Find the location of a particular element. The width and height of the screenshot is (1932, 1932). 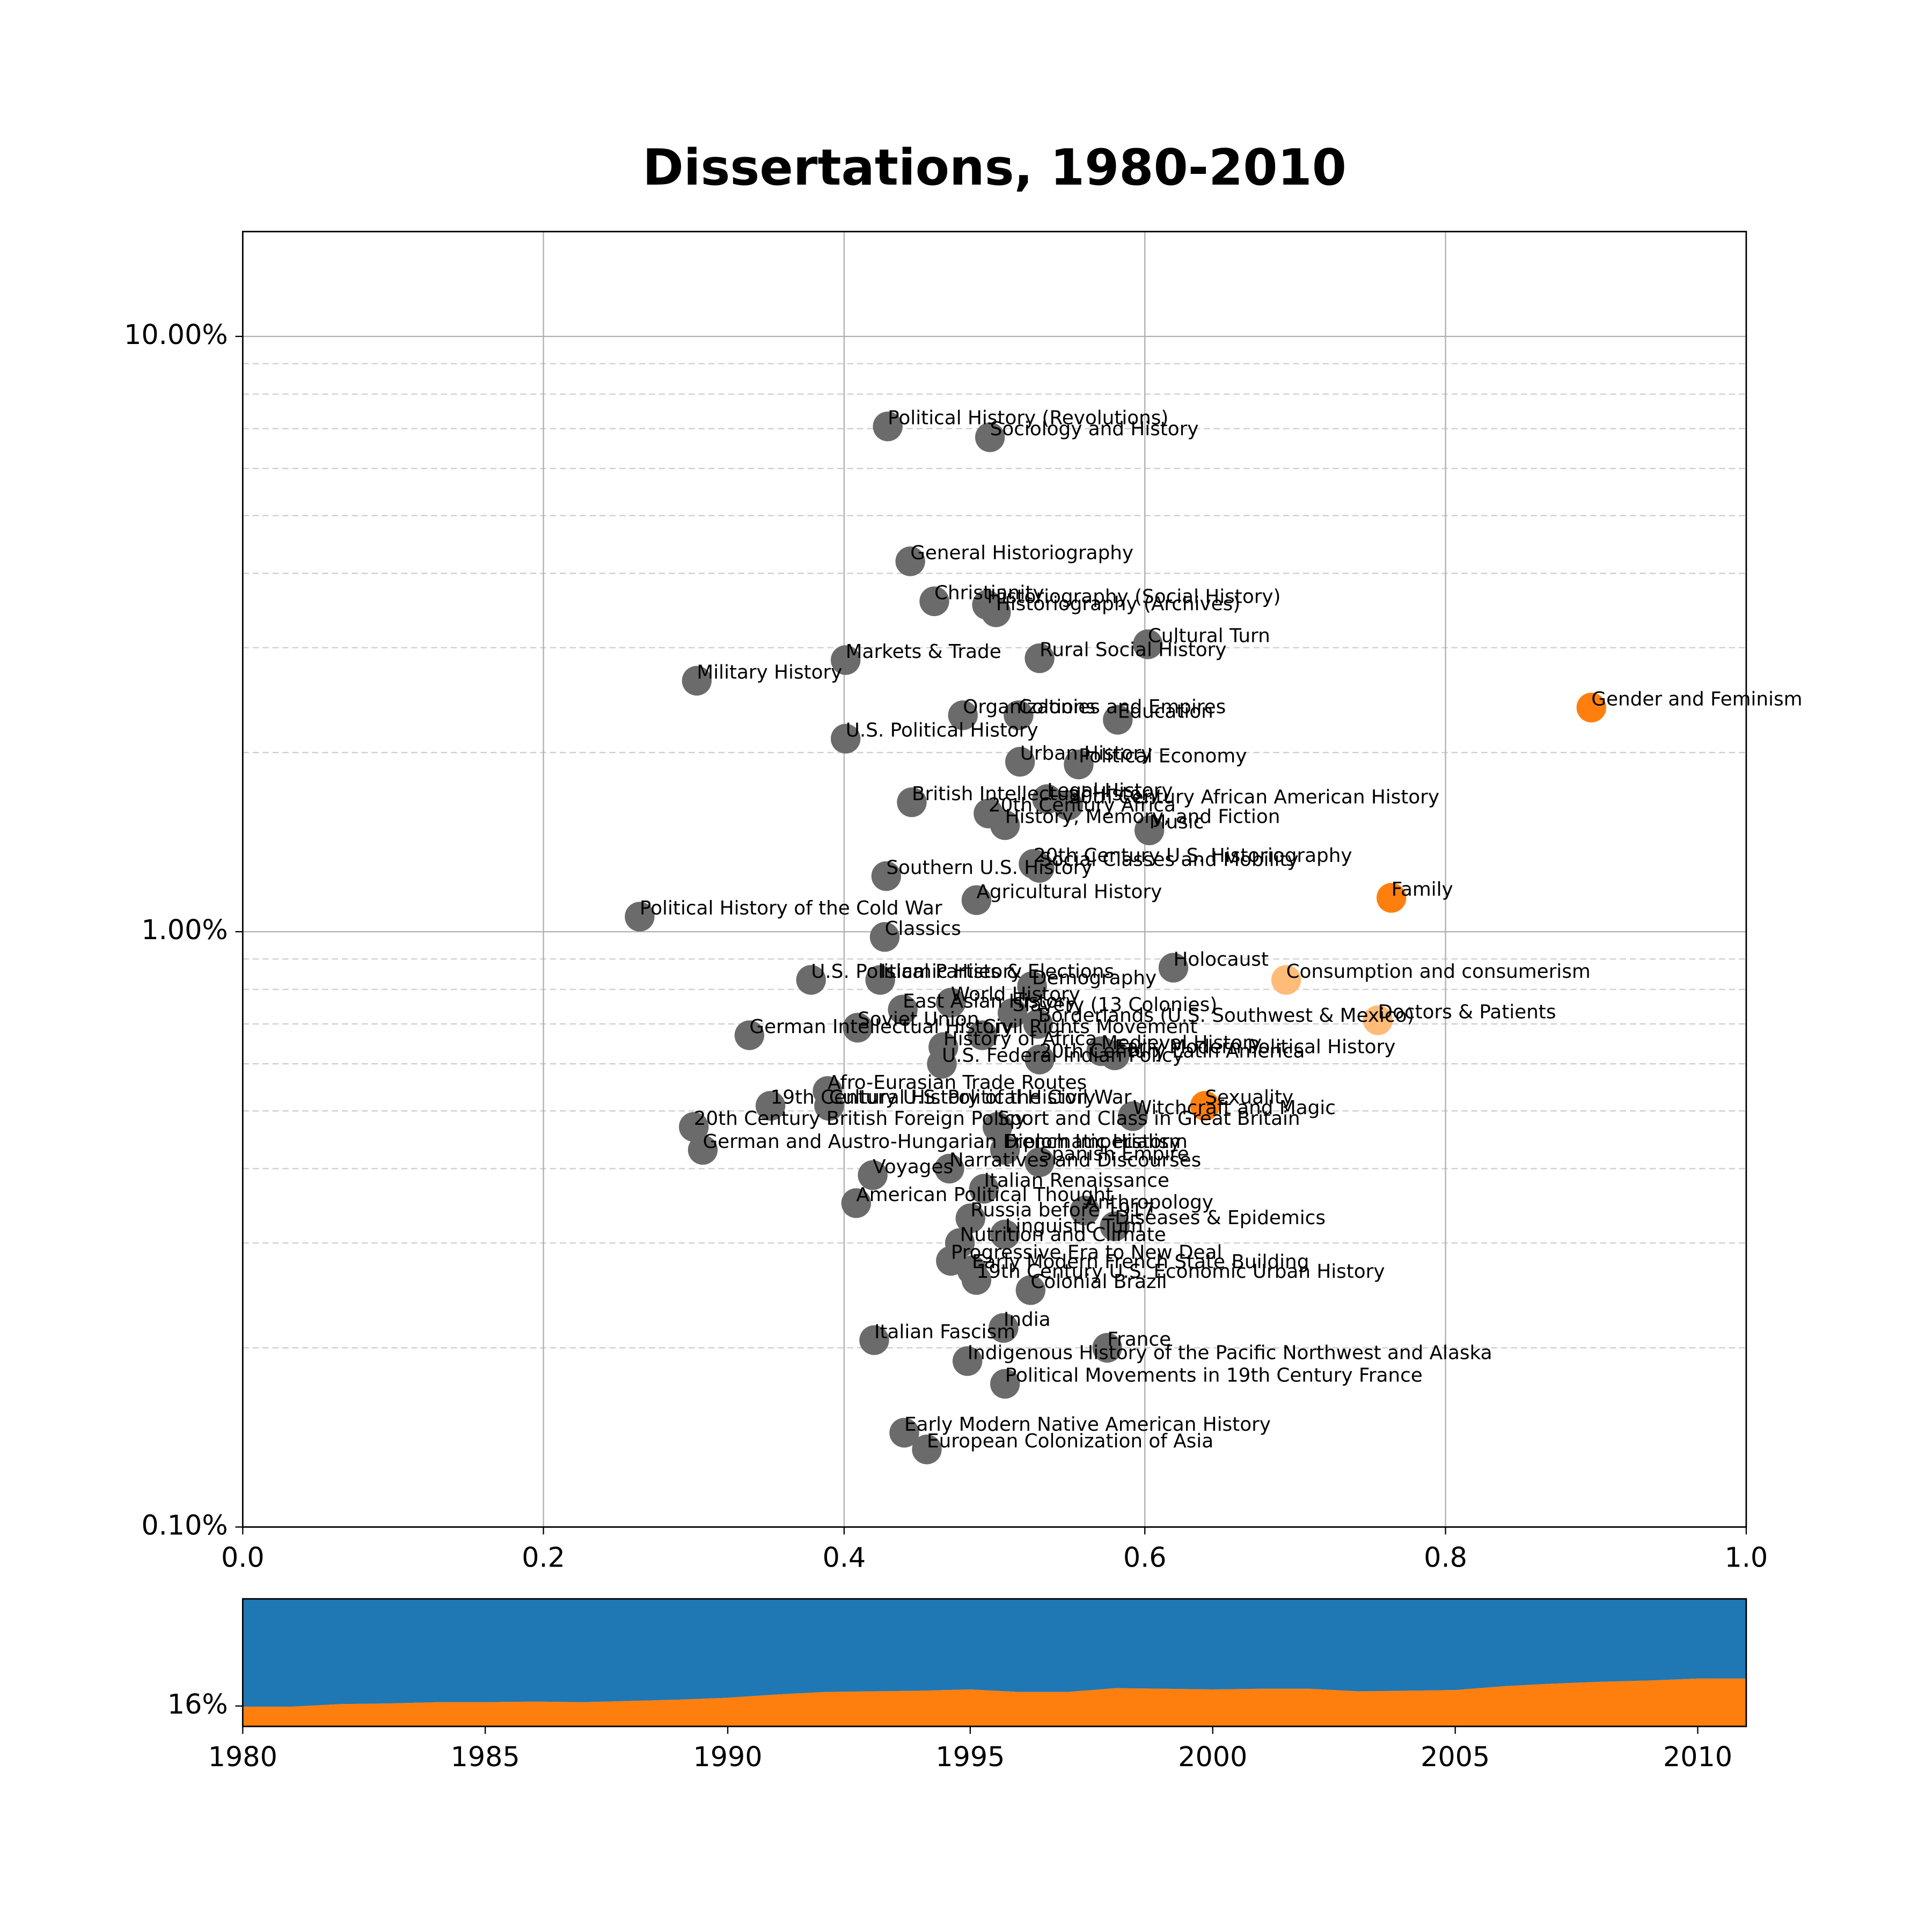

point-label: Nutrition and Climate is located at coordinates (1063, 1235).